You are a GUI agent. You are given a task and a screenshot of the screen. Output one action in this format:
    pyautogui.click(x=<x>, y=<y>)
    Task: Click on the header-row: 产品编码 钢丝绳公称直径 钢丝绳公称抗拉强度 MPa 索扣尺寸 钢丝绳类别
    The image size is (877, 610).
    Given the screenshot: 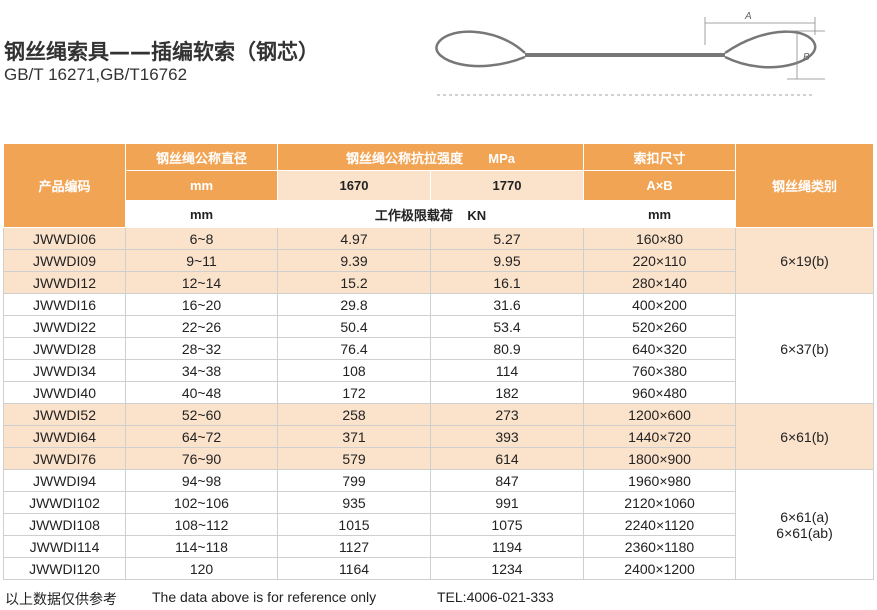 What is the action you would take?
    pyautogui.click(x=439, y=185)
    